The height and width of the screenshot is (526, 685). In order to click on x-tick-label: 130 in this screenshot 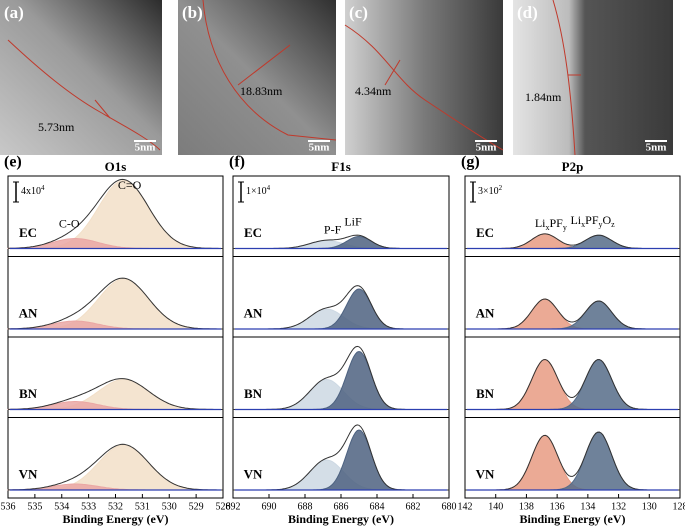, I will do `click(649, 506)`.